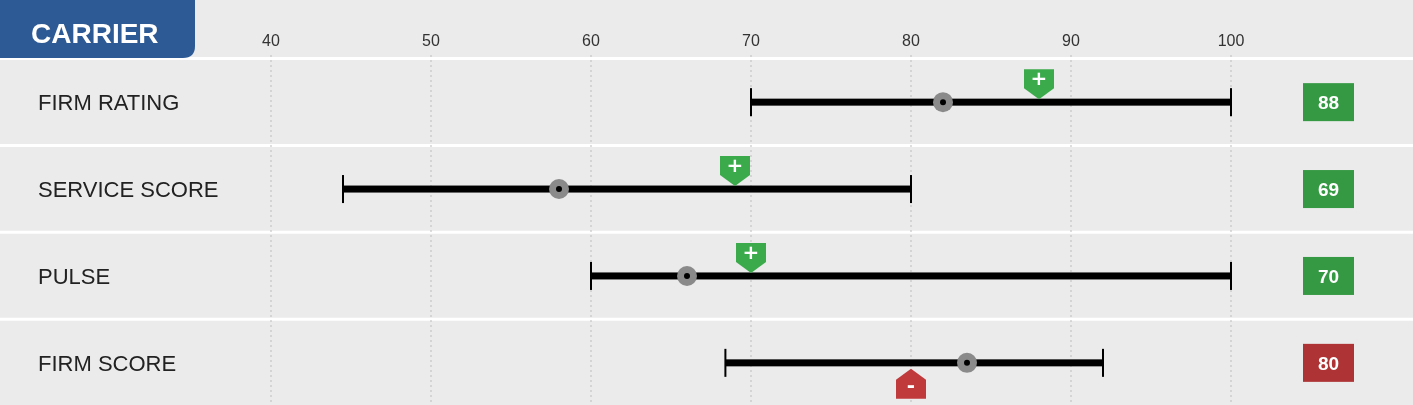 This screenshot has width=1413, height=405. Describe the element at coordinates (431, 40) in the screenshot. I see `x-tick-label: 50` at that location.